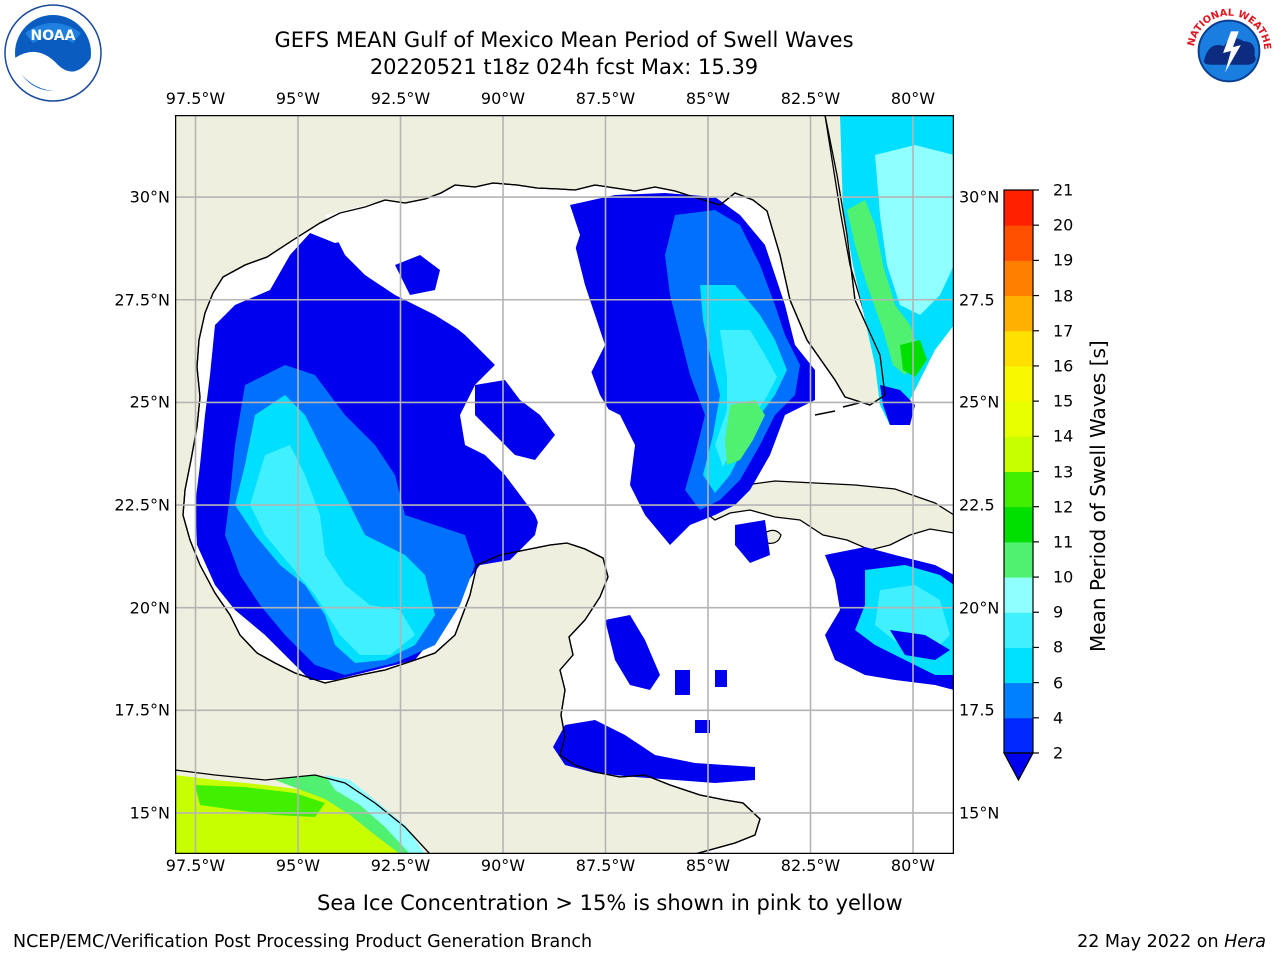 This screenshot has height=960, width=1280. What do you see at coordinates (1245, 942) in the screenshot?
I see `footer-host: Hera` at bounding box center [1245, 942].